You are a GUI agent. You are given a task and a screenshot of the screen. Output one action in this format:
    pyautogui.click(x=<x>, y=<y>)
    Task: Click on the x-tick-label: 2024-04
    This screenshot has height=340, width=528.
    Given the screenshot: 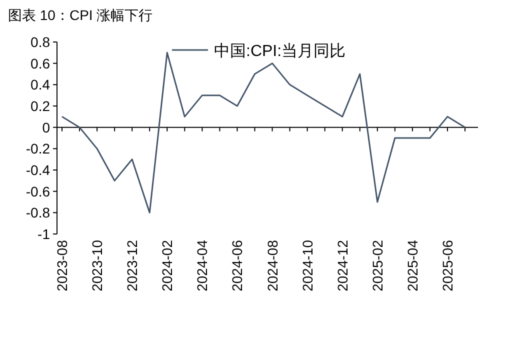 What is the action you would take?
    pyautogui.click(x=202, y=266)
    